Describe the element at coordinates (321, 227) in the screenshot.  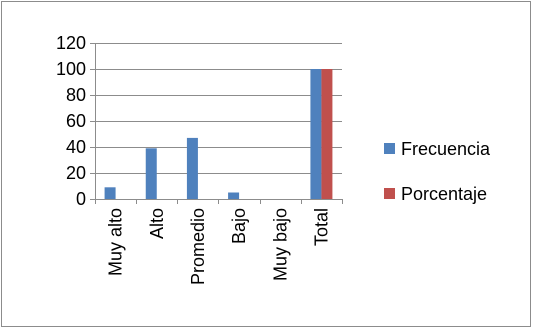
I see `x-tick-label: Total` at that location.